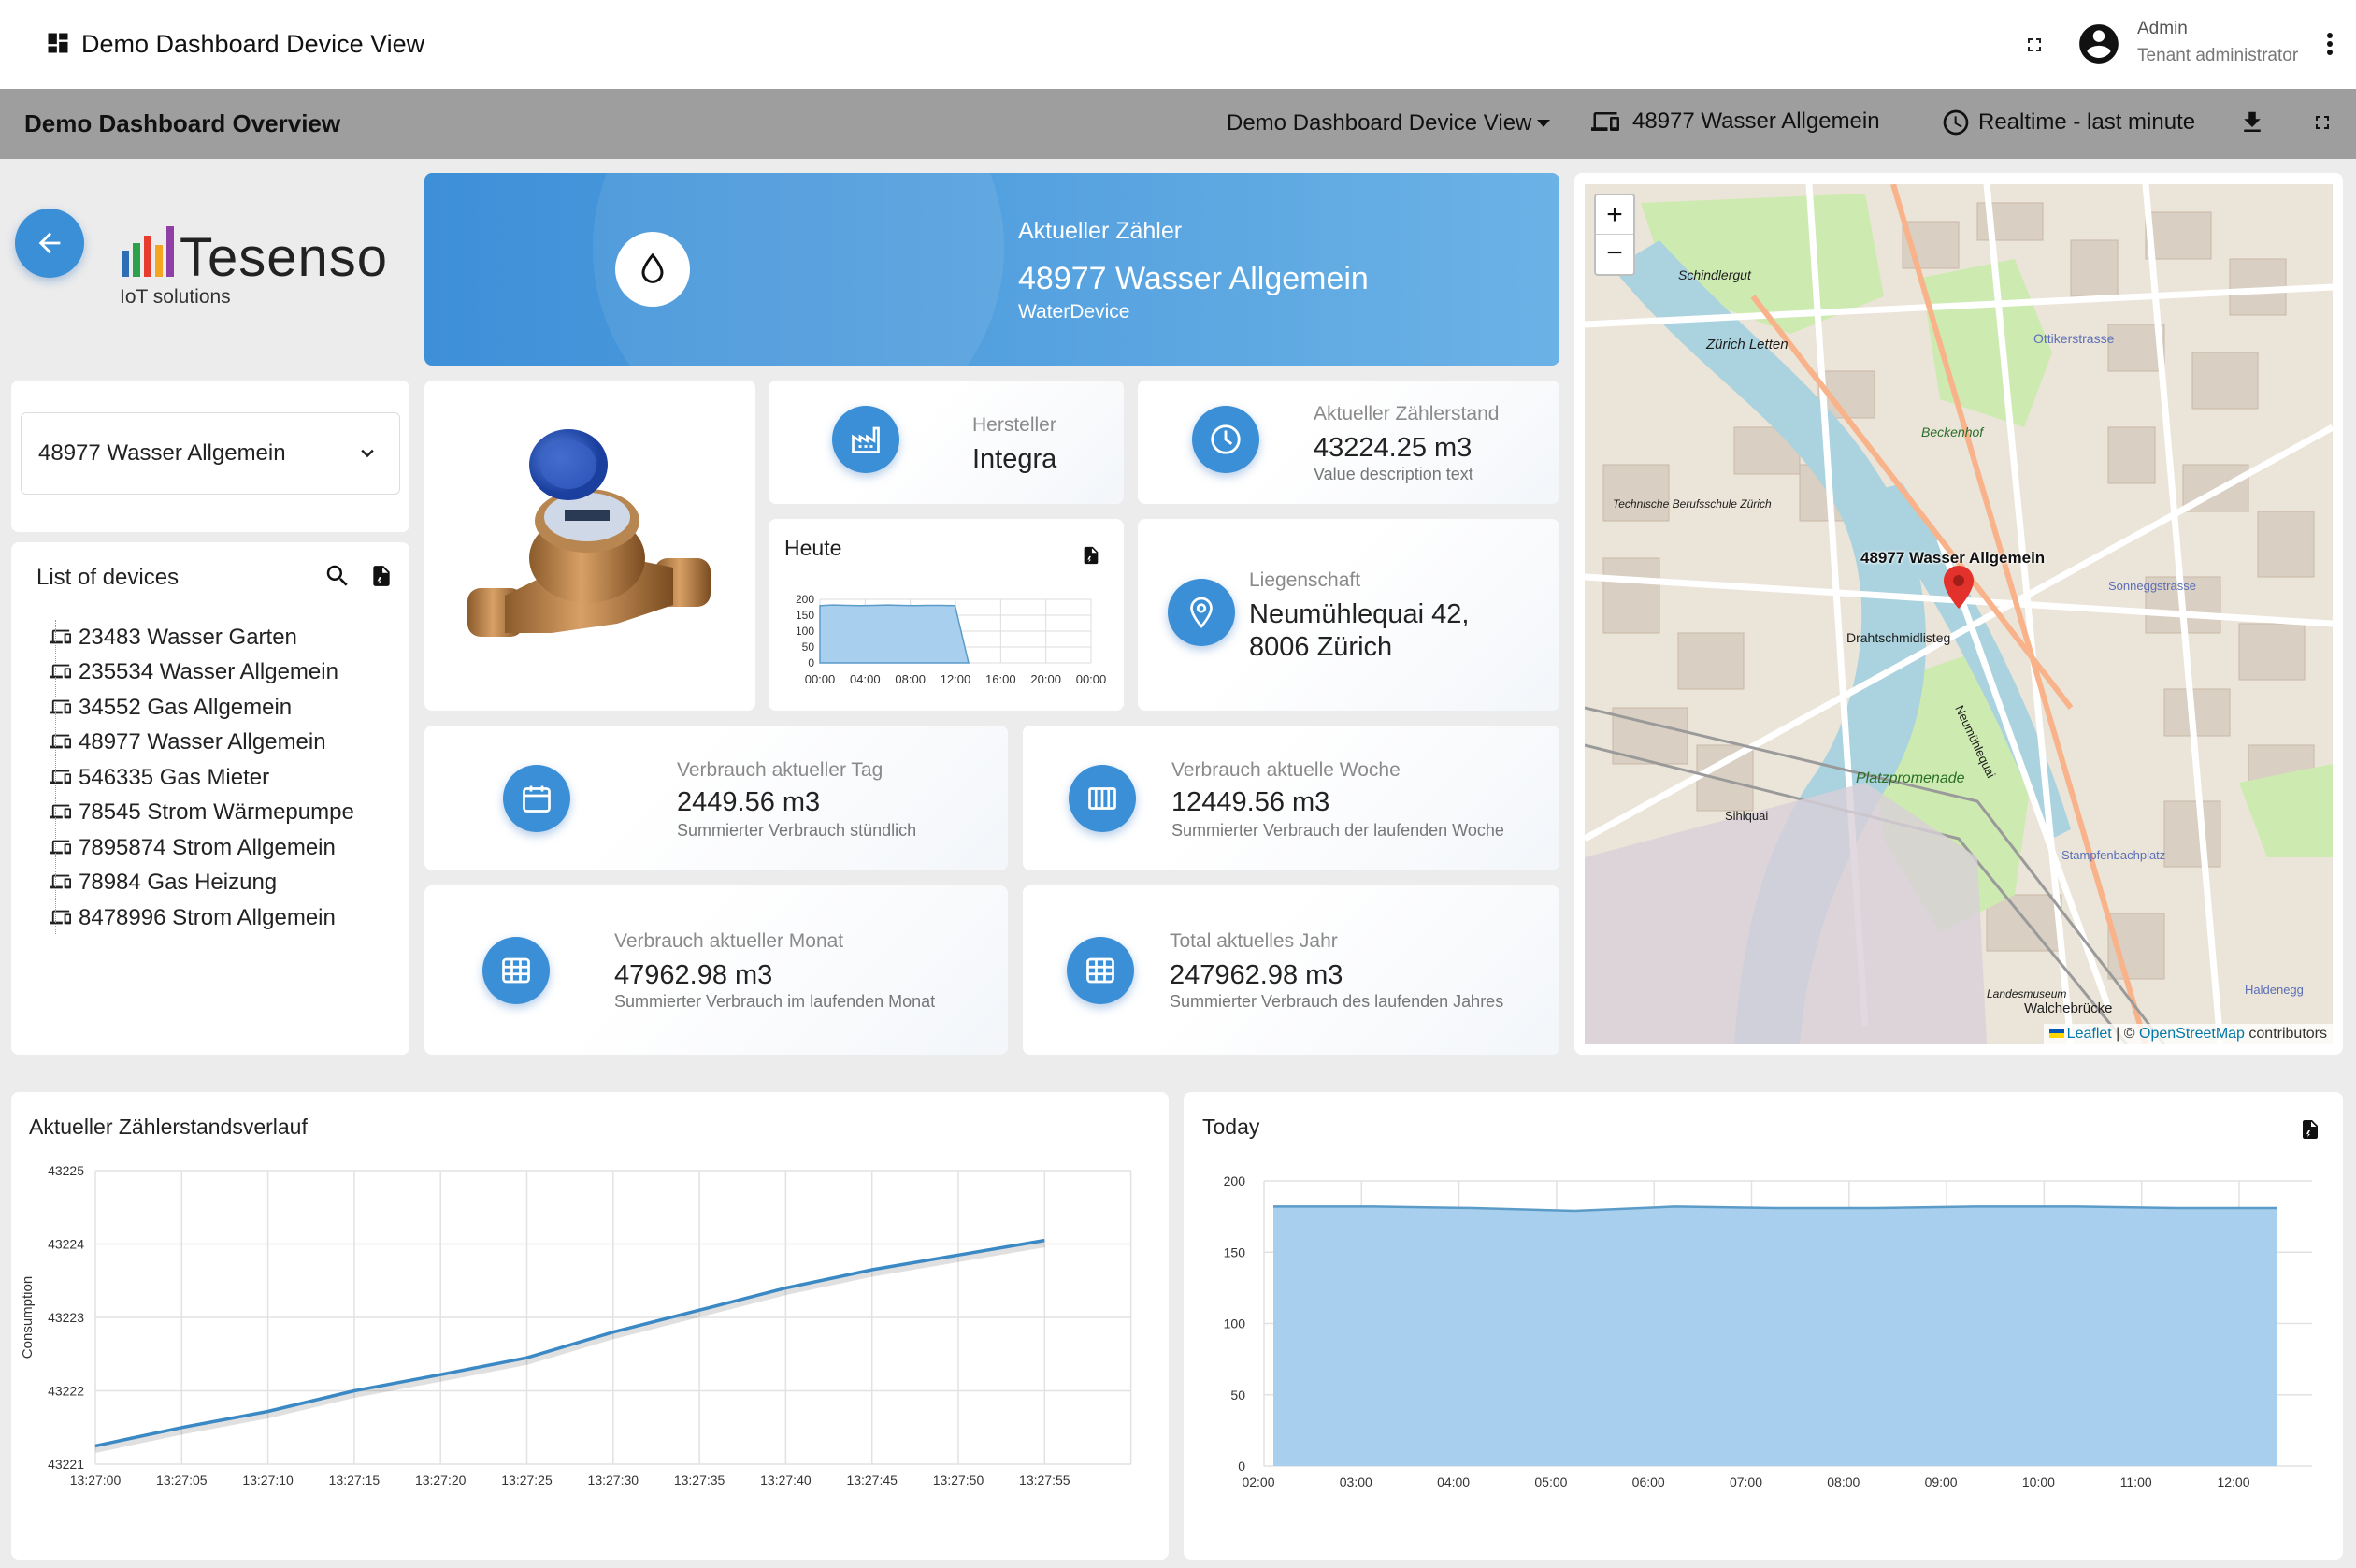 This screenshot has width=2356, height=1568. What do you see at coordinates (1956, 123) in the screenshot?
I see `clock-icon` at bounding box center [1956, 123].